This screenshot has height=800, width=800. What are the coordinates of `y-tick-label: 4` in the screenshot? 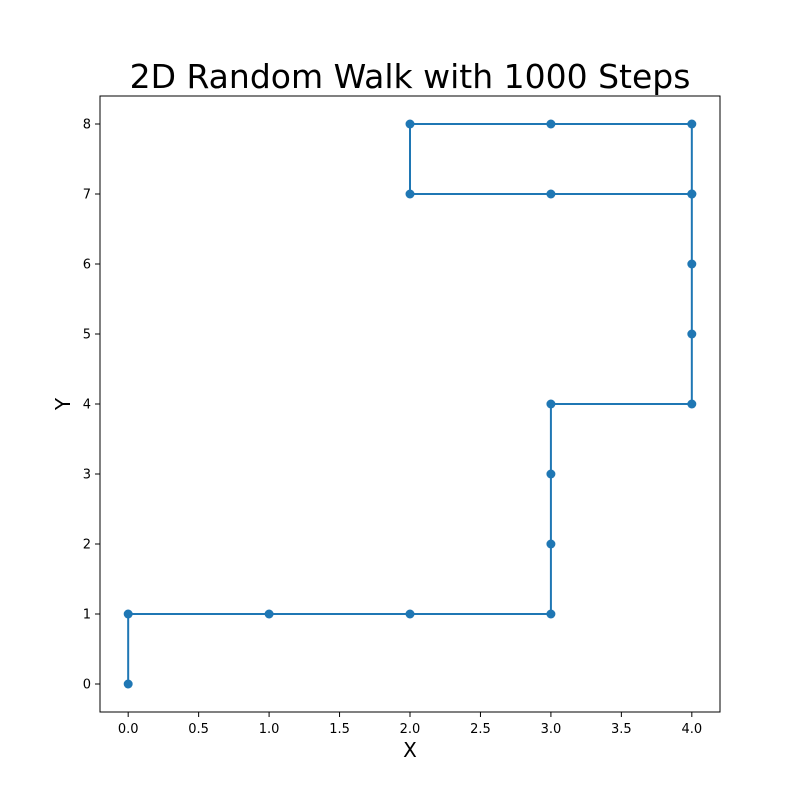 It's located at (87, 405).